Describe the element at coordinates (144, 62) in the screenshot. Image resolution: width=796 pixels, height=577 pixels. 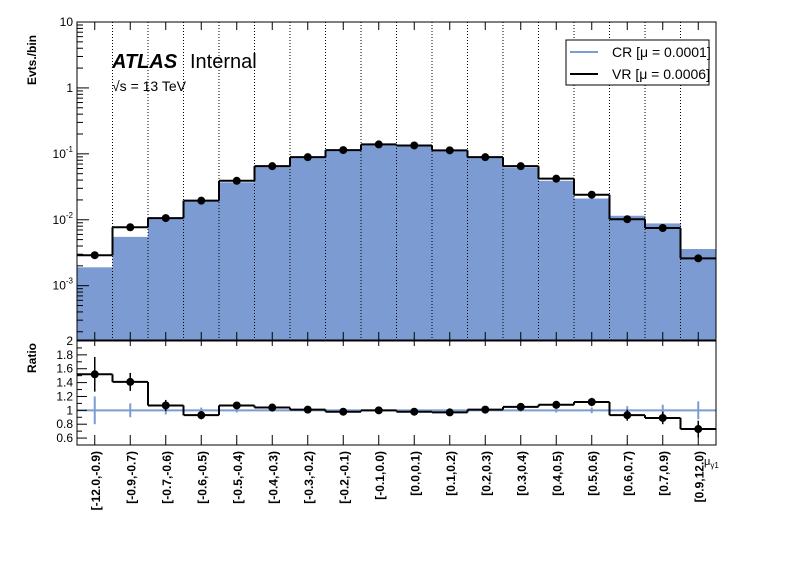
I see `atlas-label: ATLAS` at that location.